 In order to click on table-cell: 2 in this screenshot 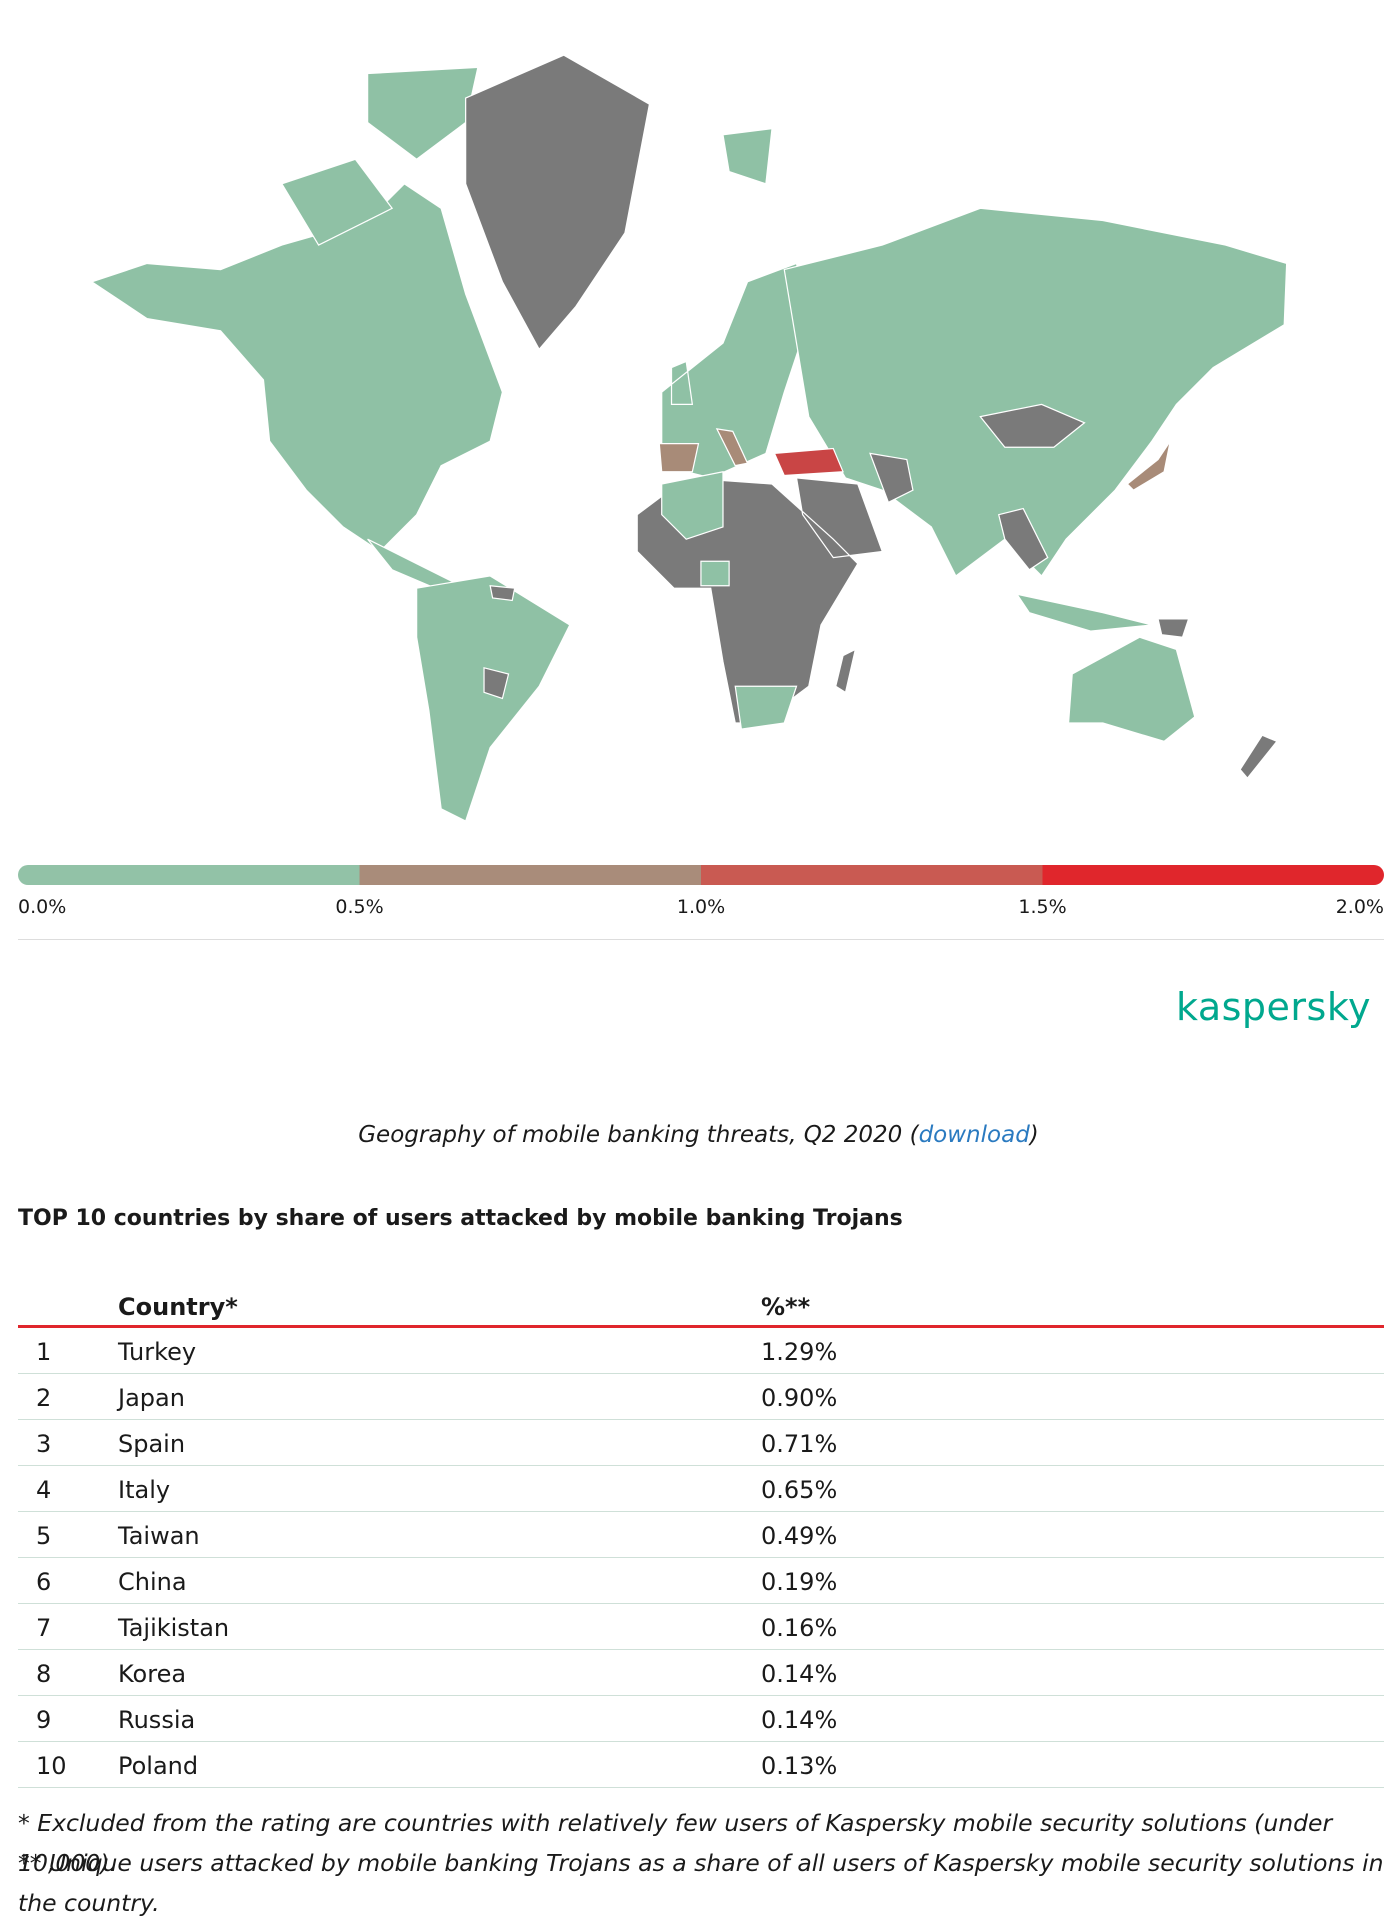, I will do `click(44, 1398)`.